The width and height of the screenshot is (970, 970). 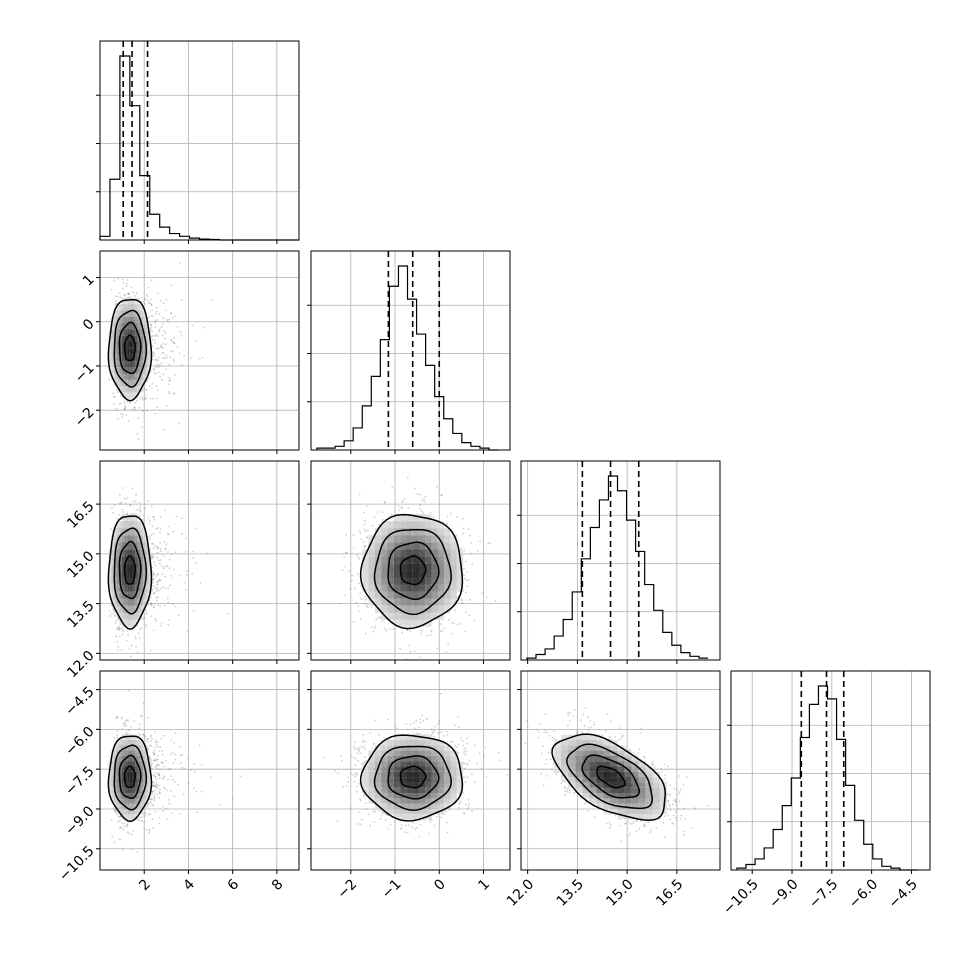 I want to click on panel-1-2-frame, so click(x=199, y=350).